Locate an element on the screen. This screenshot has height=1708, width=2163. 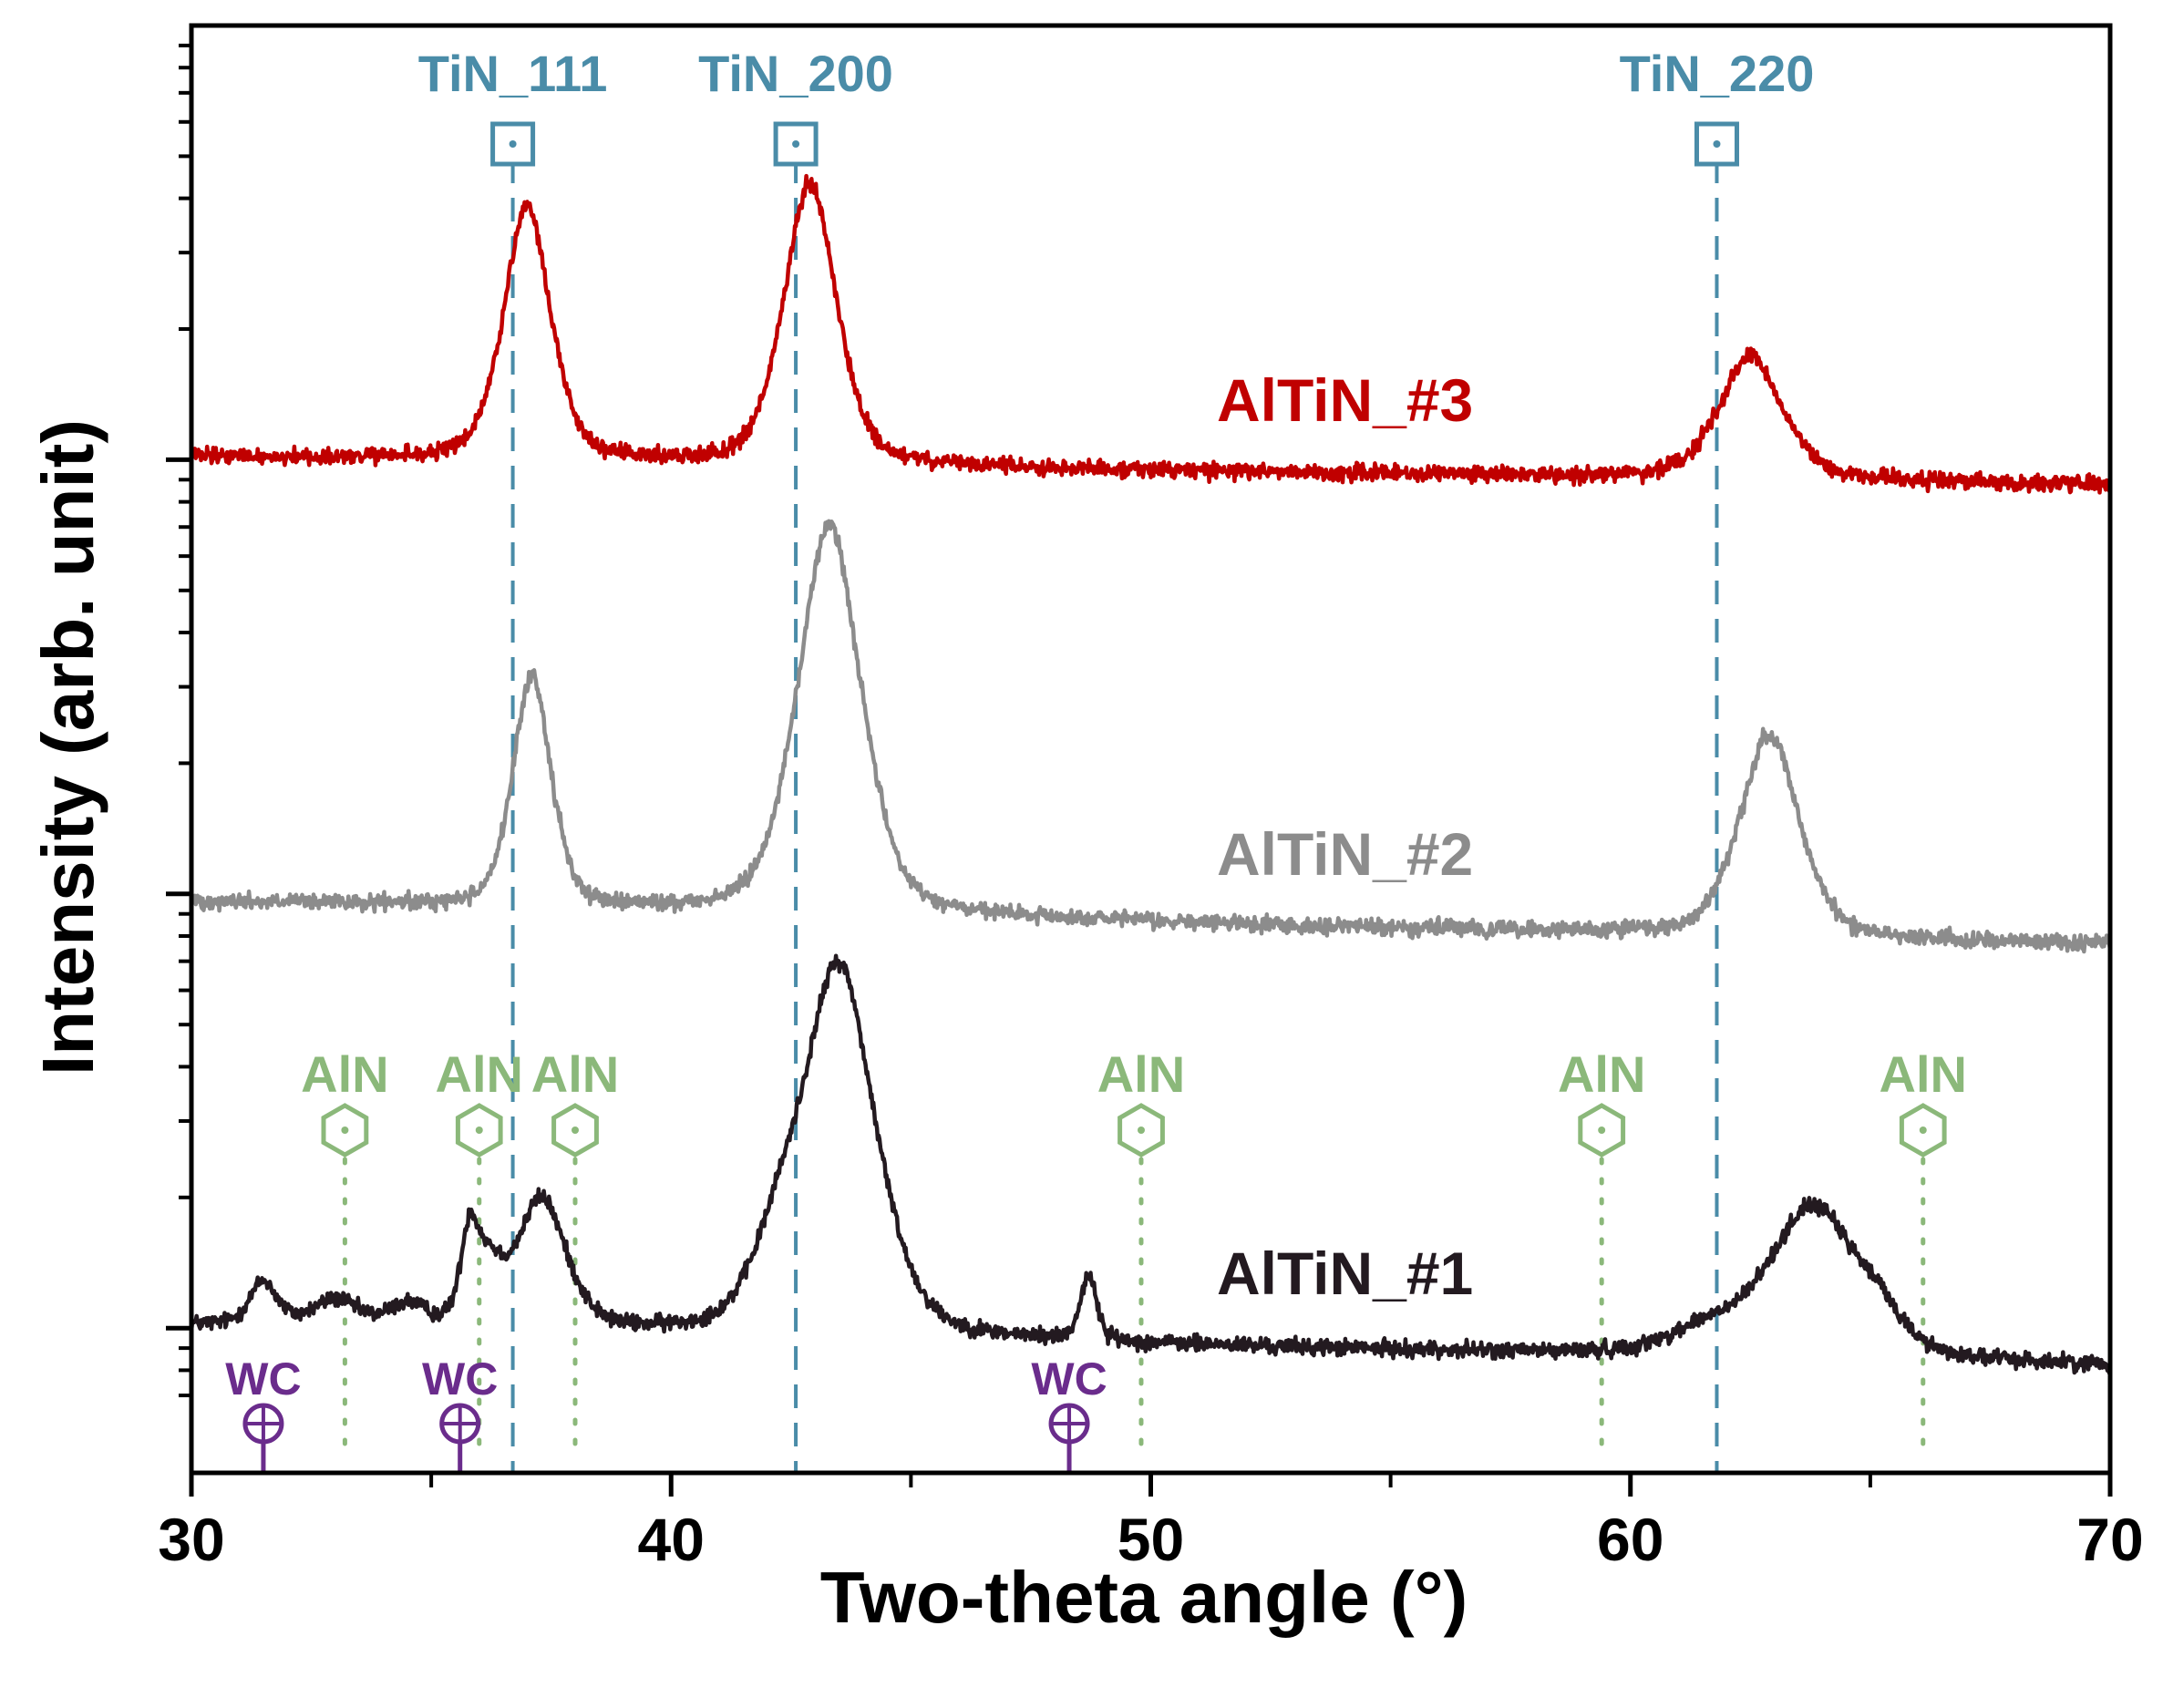
series-label-altin-2: AlTiN_#2 is located at coordinates (1345, 854).